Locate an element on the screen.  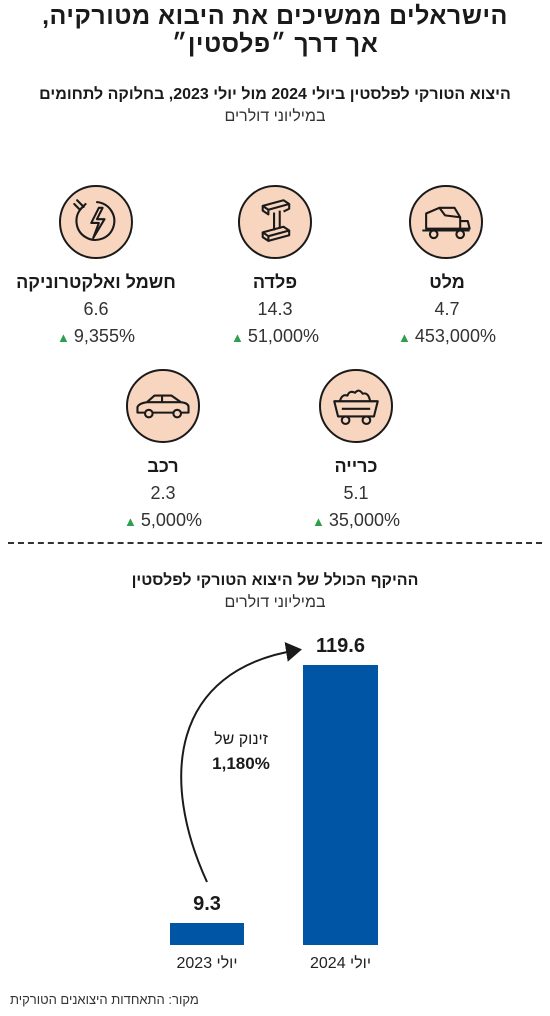
car-icon is located at coordinates (163, 406).